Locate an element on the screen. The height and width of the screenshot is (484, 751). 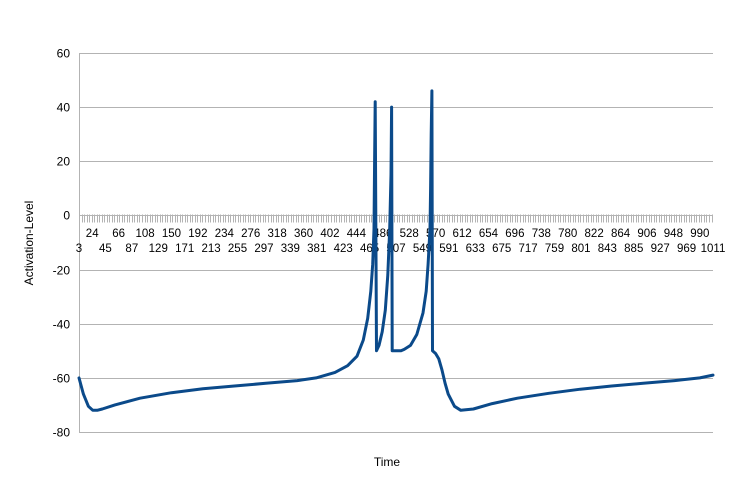
x-tick-label: 654 is located at coordinates (489, 234).